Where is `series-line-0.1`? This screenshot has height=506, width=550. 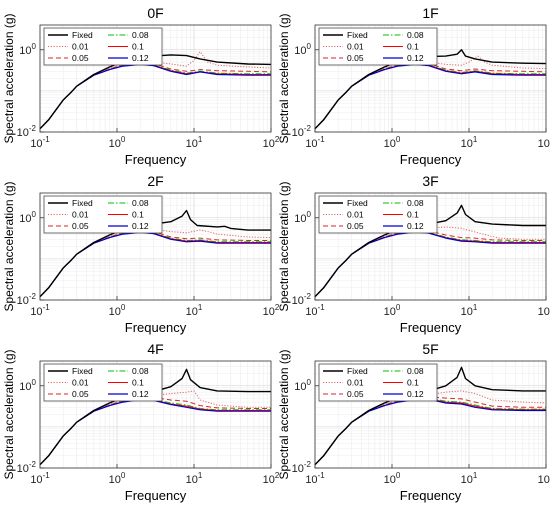 series-line-0.1 is located at coordinates (155, 432).